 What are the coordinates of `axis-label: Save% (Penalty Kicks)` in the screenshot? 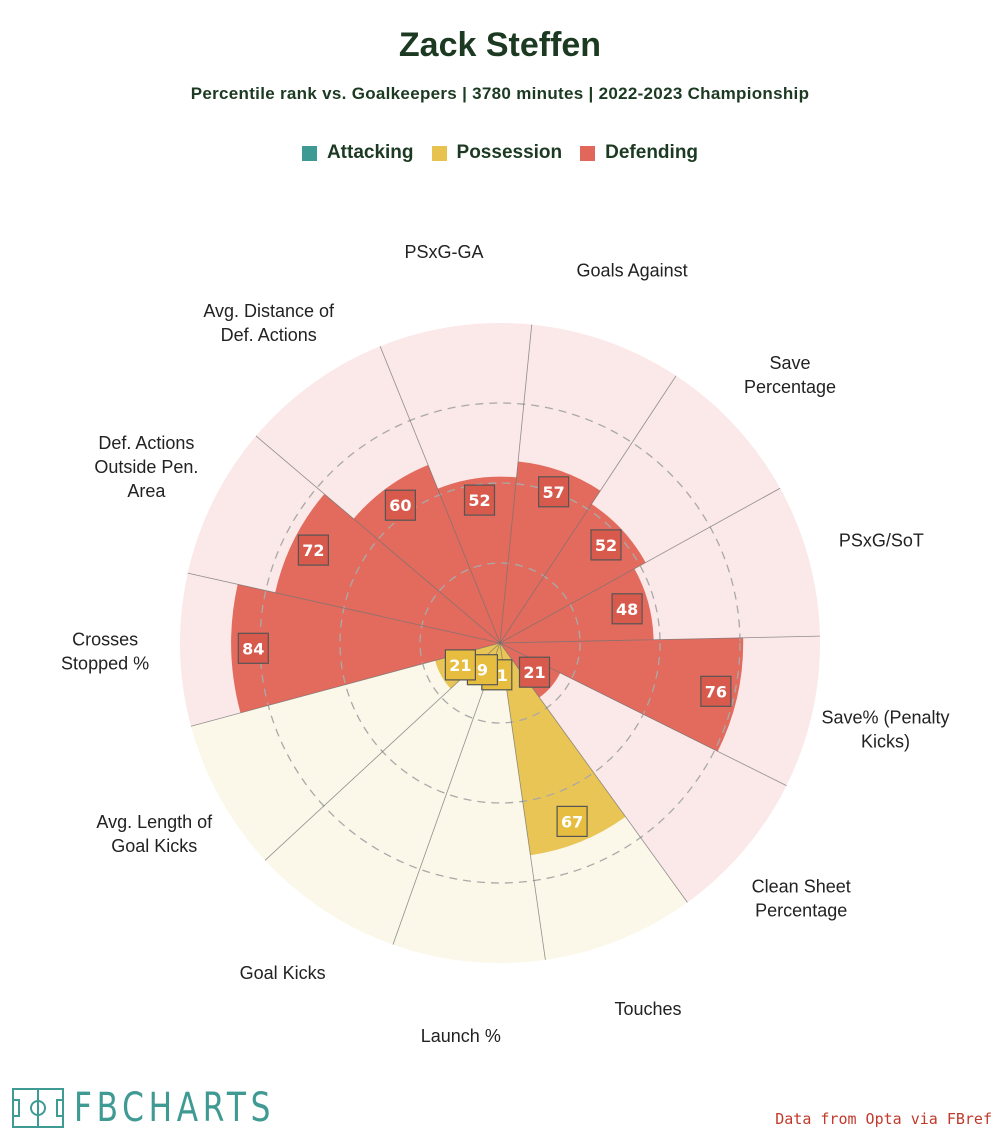 It's located at (885, 729).